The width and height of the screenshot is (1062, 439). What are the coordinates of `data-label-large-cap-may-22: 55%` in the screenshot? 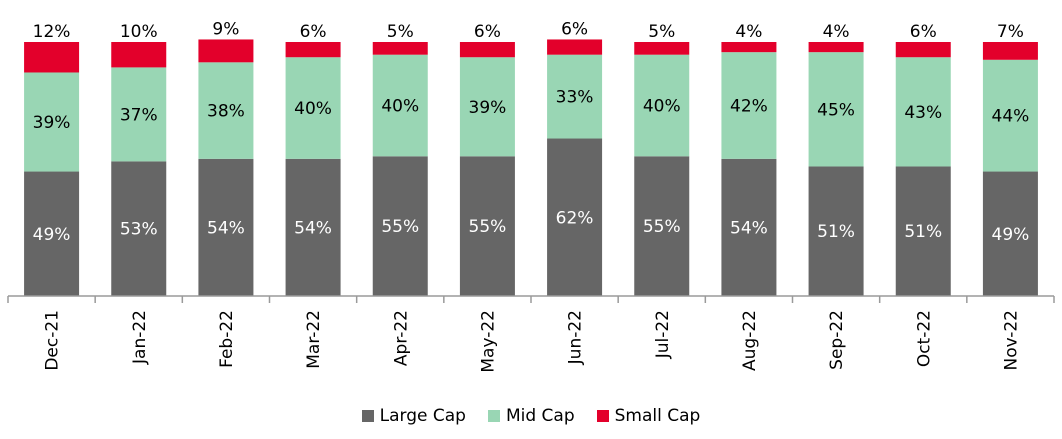 It's located at (488, 227).